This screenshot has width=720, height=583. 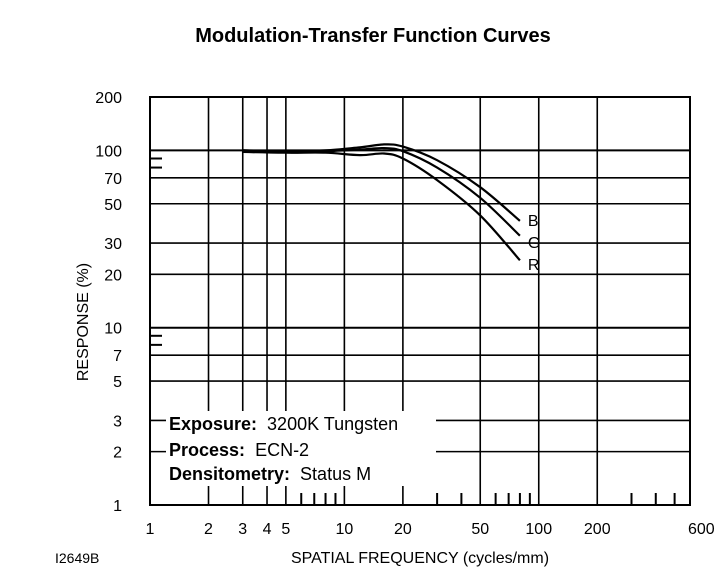 What do you see at coordinates (117, 421) in the screenshot?
I see `y-tick-label: 3` at bounding box center [117, 421].